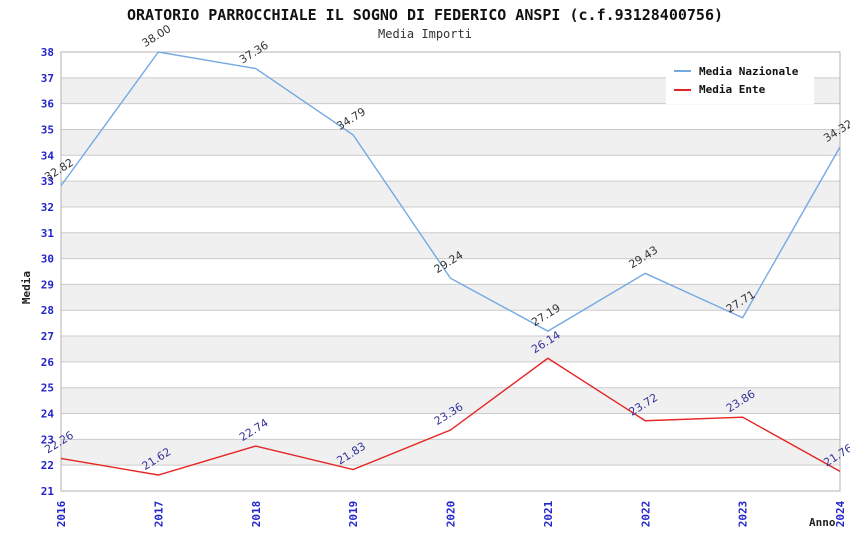  What do you see at coordinates (48, 414) in the screenshot?
I see `y-tick-label: 24` at bounding box center [48, 414].